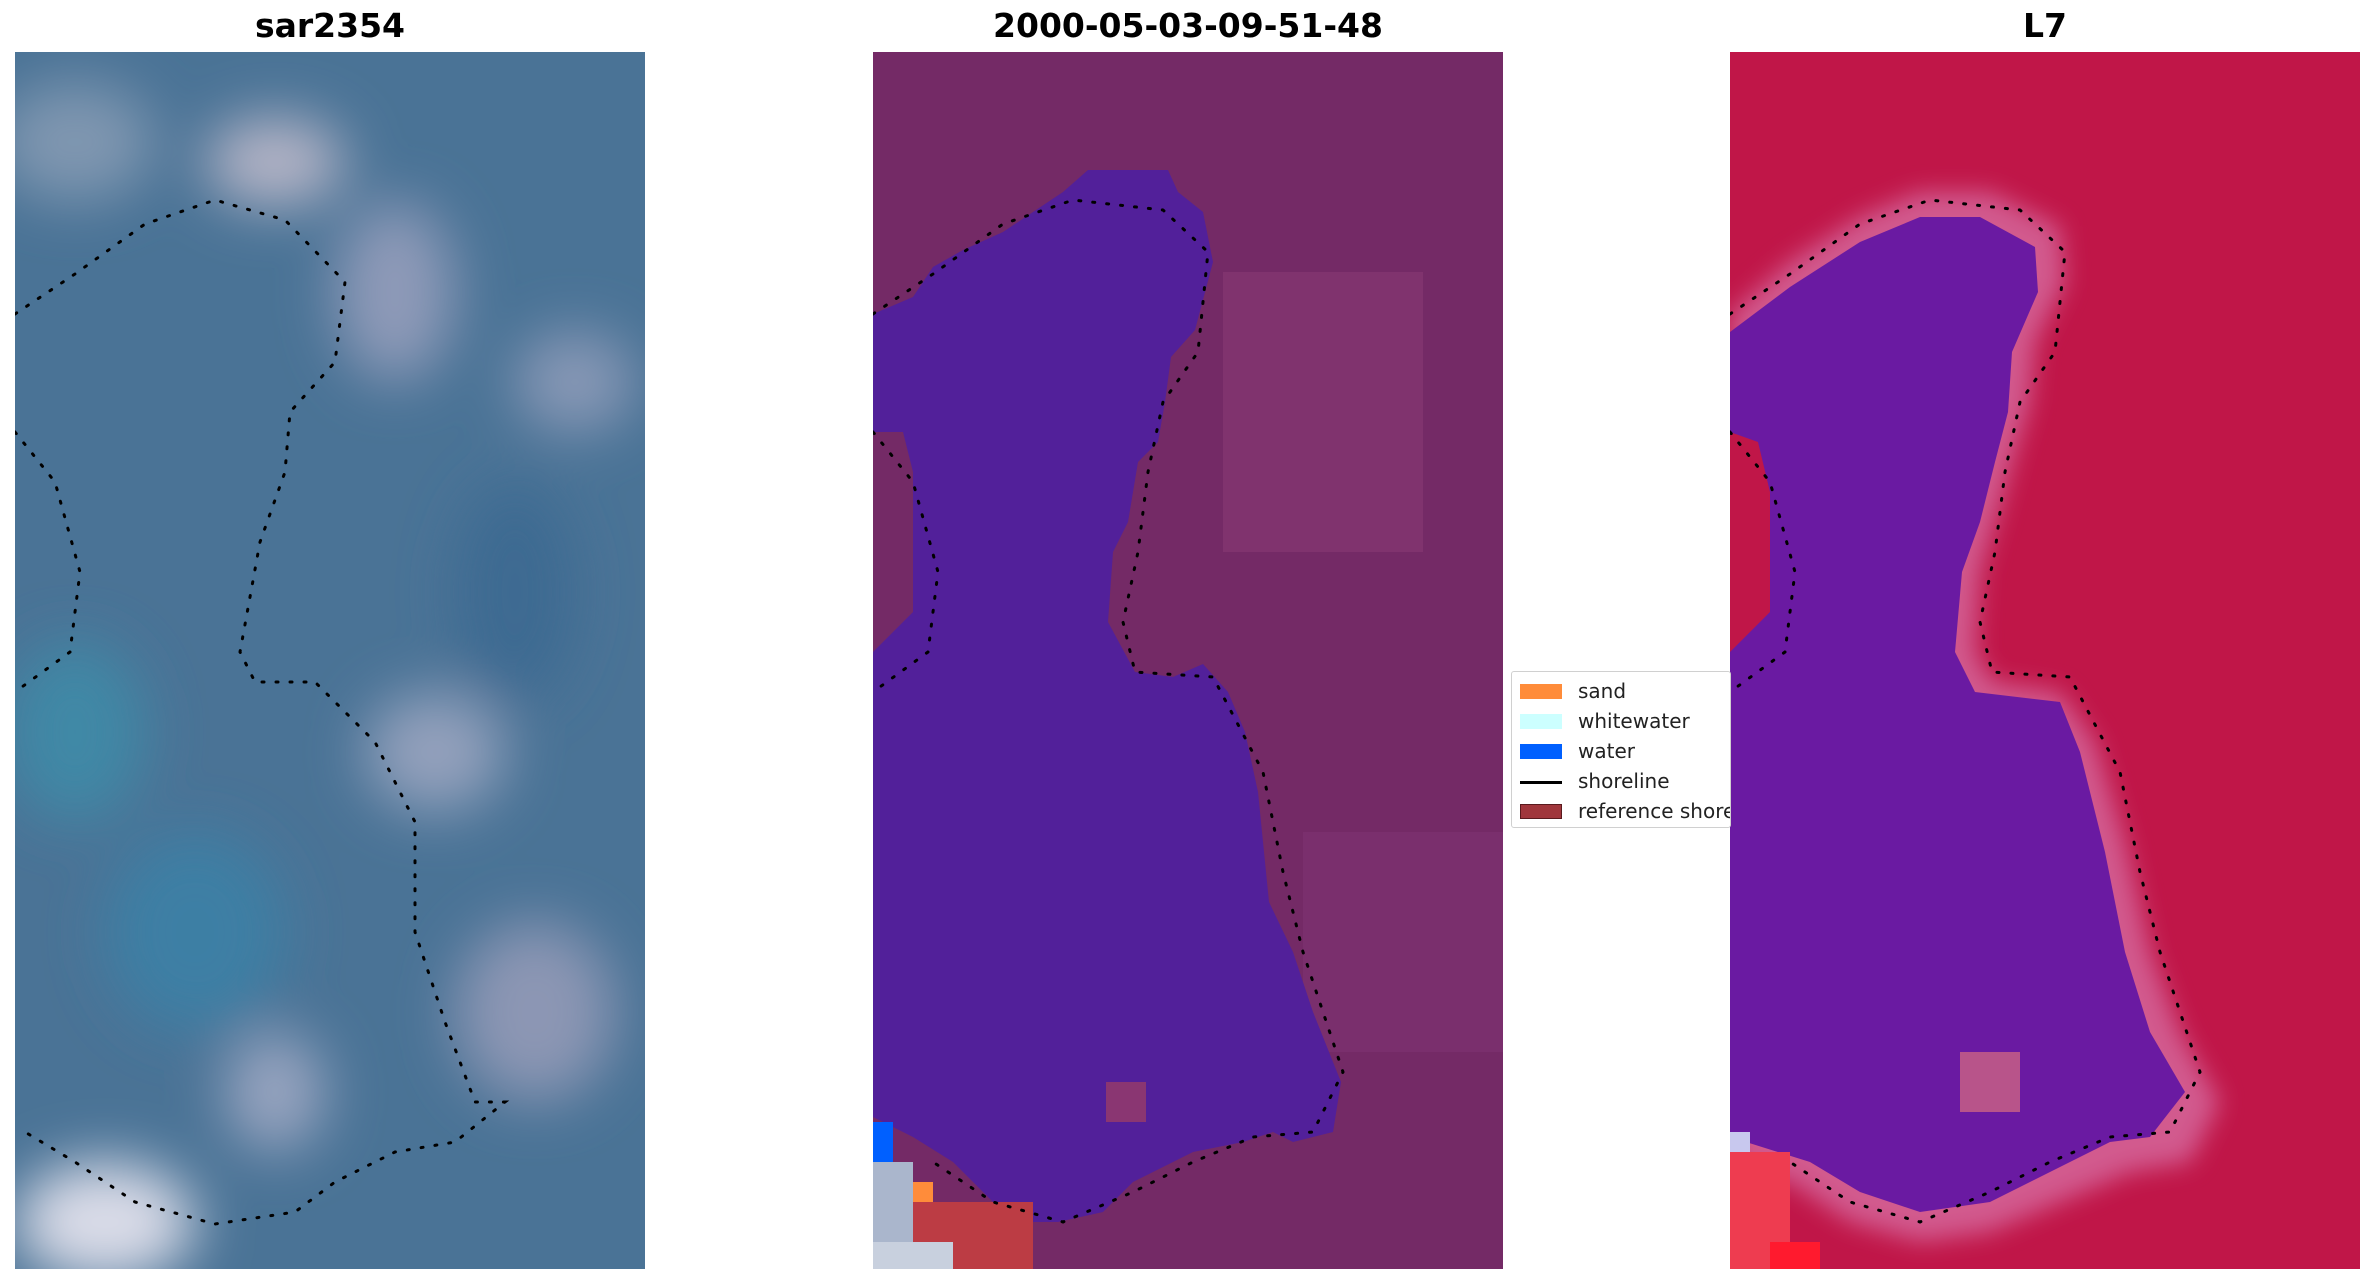 Image resolution: width=2373 pixels, height=1283 pixels. Describe the element at coordinates (1654, 811) in the screenshot. I see `legend-label-reference-shoreline: reference shoreline` at that location.